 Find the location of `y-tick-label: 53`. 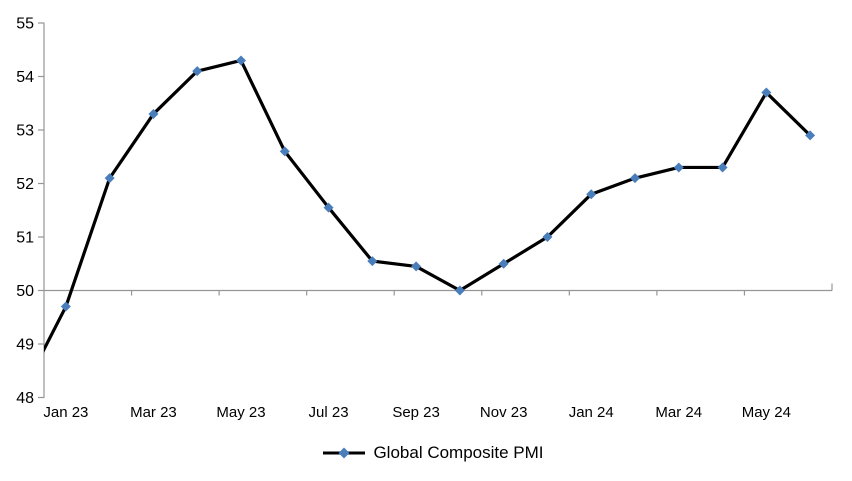

y-tick-label: 53 is located at coordinates (25, 131).